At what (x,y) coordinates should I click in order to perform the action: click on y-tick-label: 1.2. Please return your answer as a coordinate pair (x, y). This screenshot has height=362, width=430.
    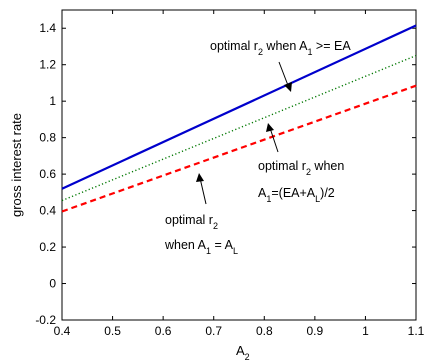
    Looking at the image, I should click on (47, 65).